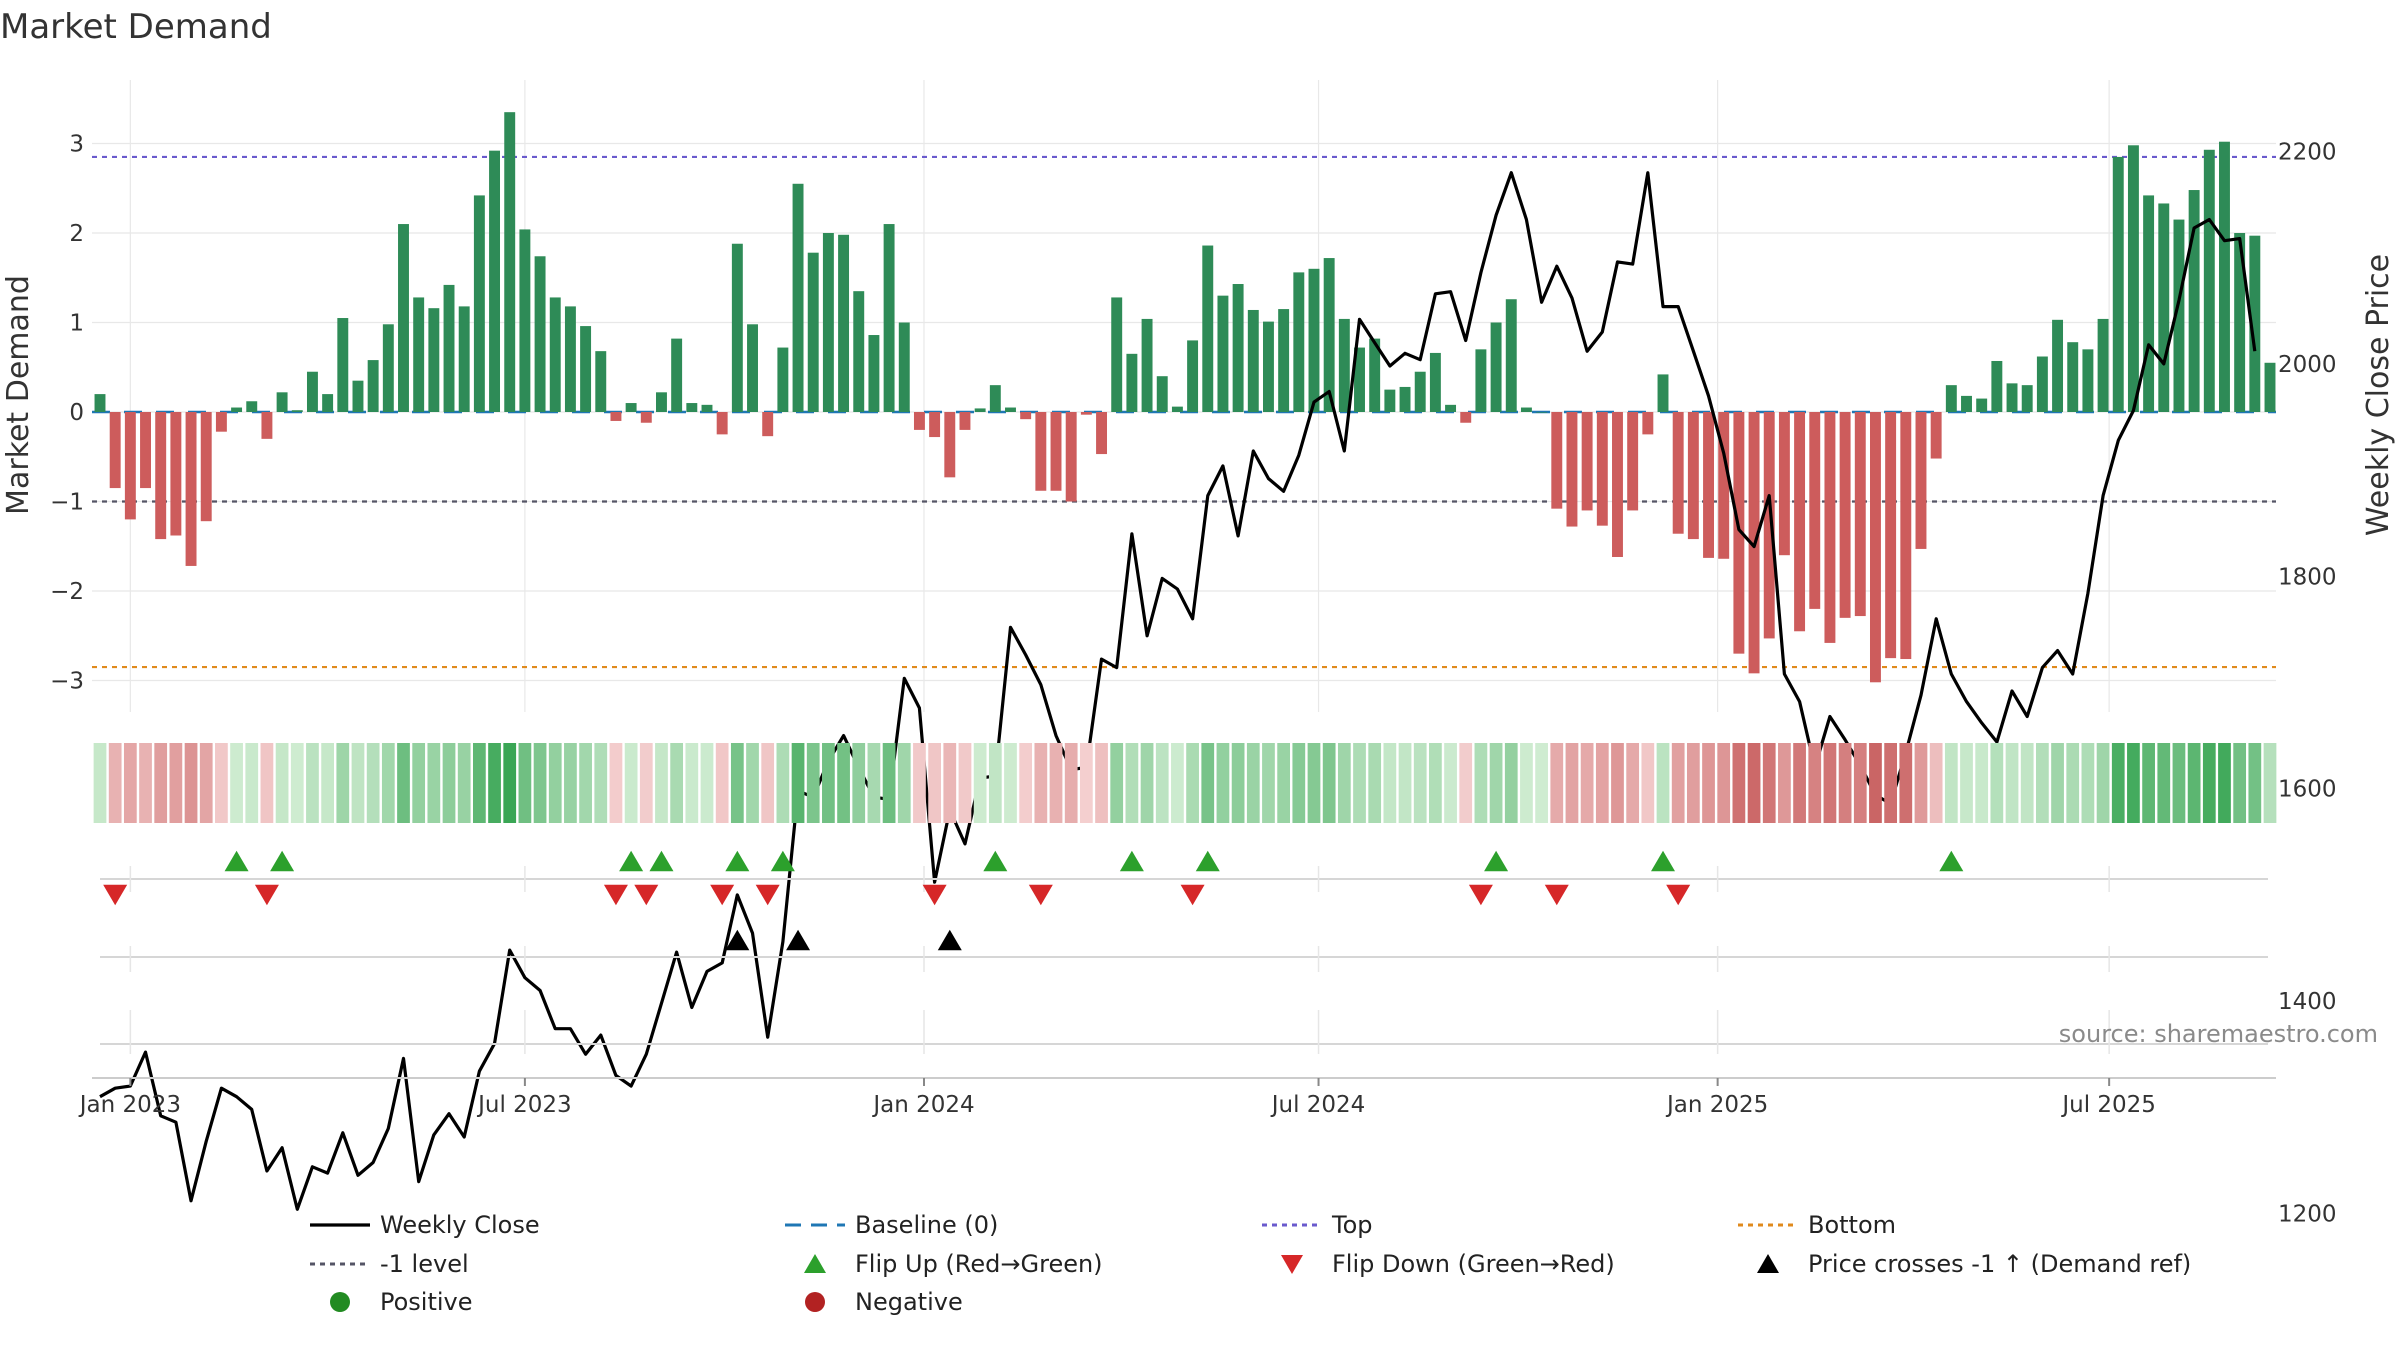  Describe the element at coordinates (401, 1302) in the screenshot. I see `legend-item: Positive` at that location.